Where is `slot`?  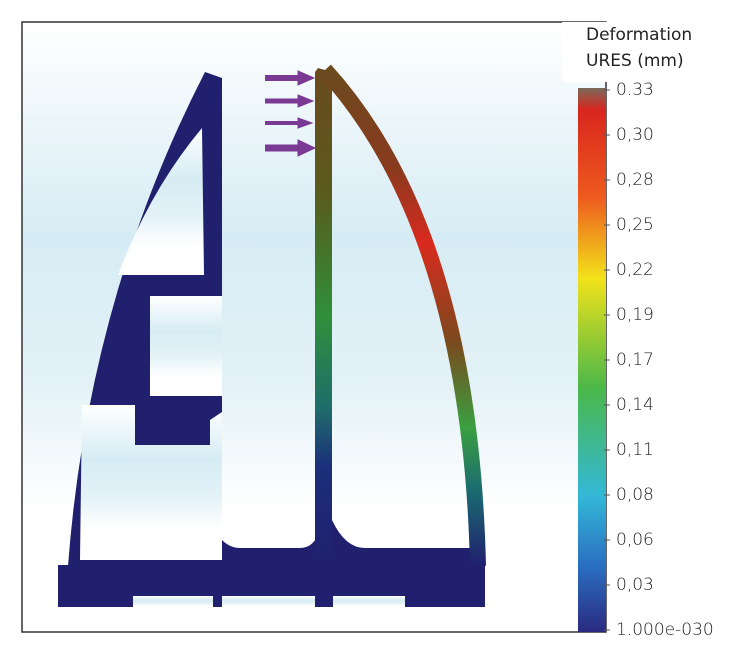 slot is located at coordinates (186, 346).